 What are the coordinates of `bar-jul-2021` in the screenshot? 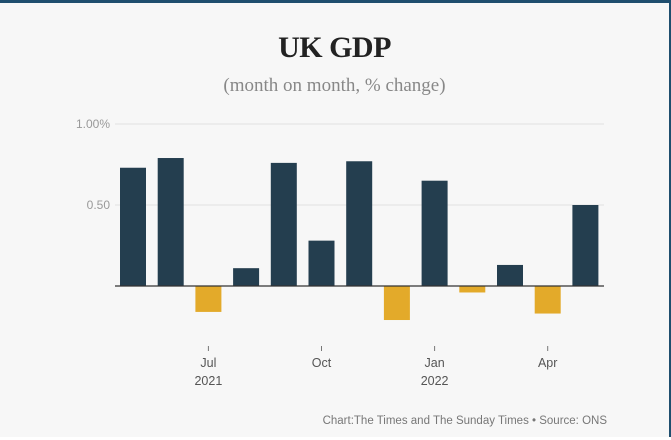 It's located at (208, 299).